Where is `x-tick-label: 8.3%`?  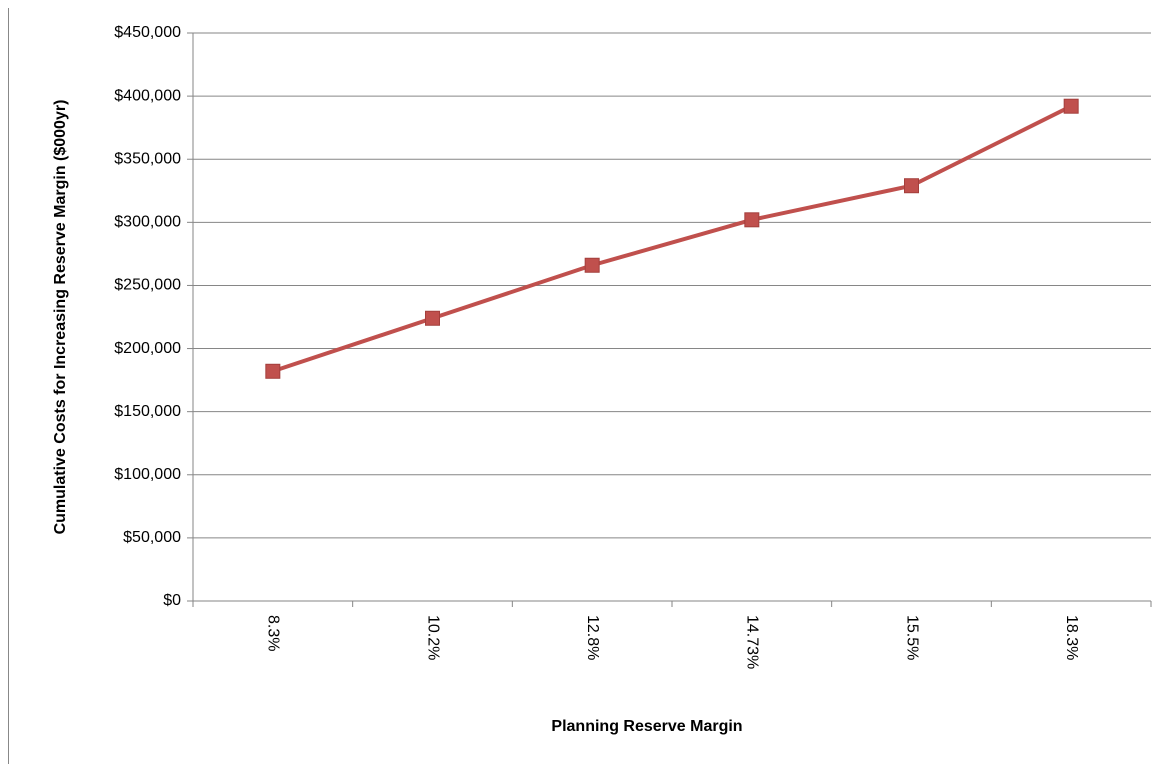 x-tick-label: 8.3% is located at coordinates (273, 633).